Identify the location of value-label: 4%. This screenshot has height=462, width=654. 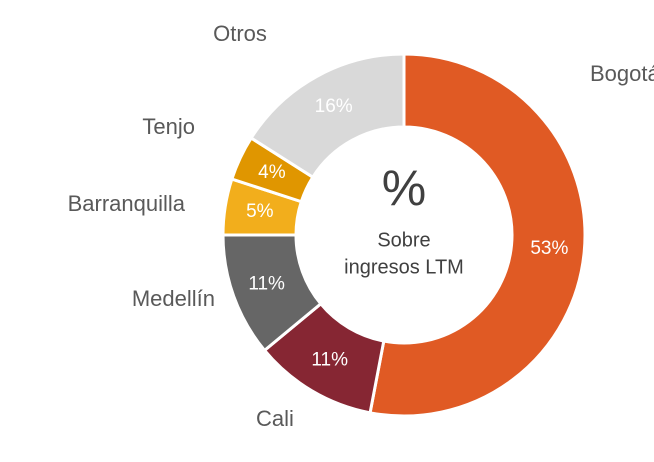
(272, 172).